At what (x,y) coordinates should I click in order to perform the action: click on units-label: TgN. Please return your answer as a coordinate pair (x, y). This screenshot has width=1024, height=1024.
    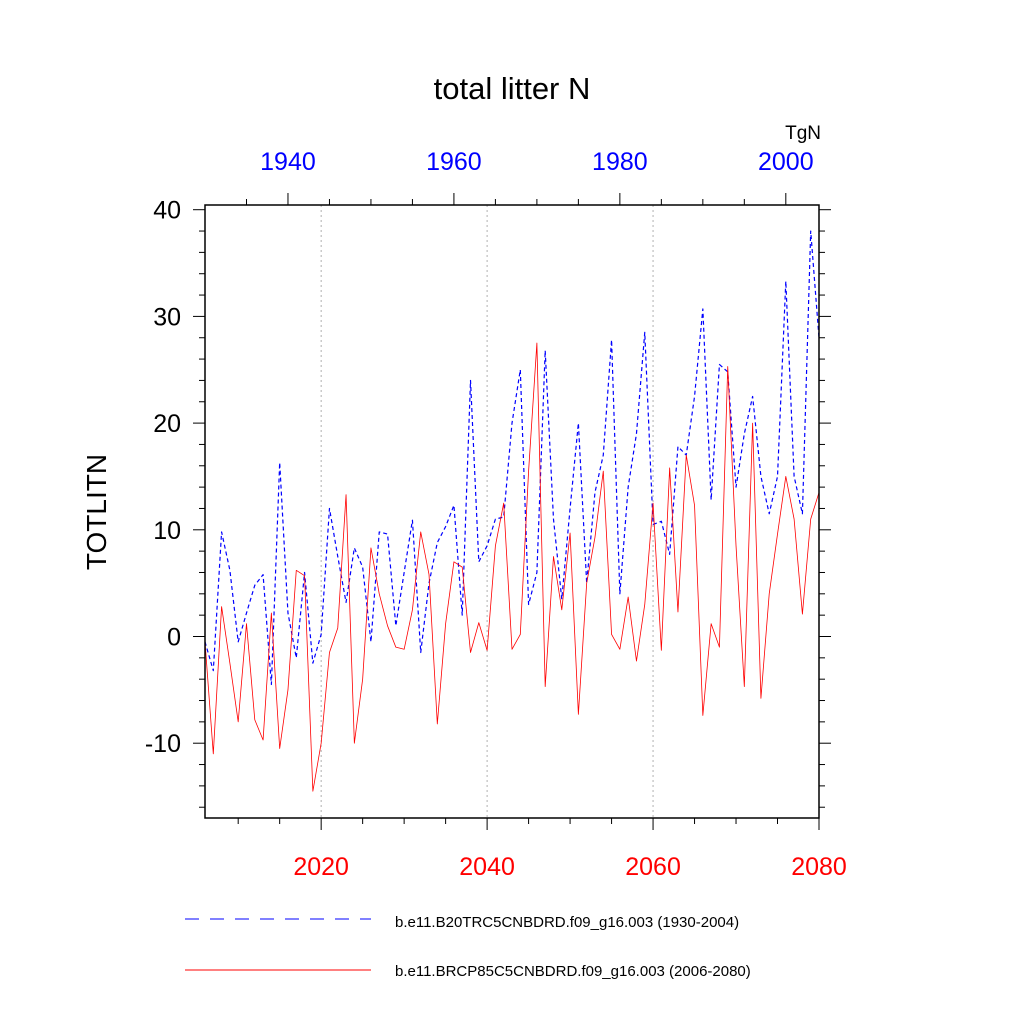
    Looking at the image, I should click on (803, 133).